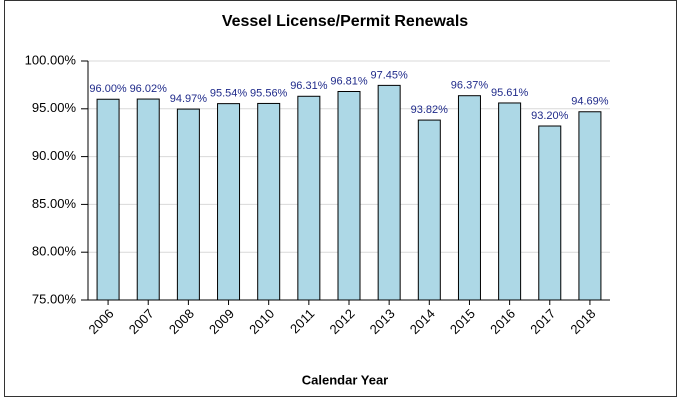  Describe the element at coordinates (470, 86) in the screenshot. I see `data-label: 96.37%` at that location.